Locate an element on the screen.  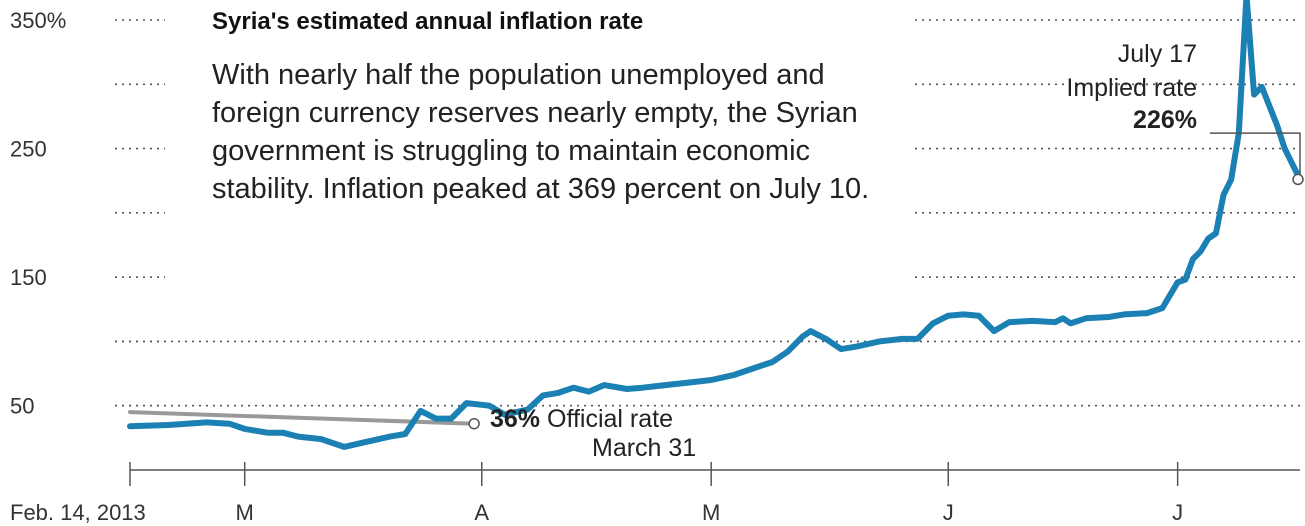
implied-rate-marker is located at coordinates (1298, 179).